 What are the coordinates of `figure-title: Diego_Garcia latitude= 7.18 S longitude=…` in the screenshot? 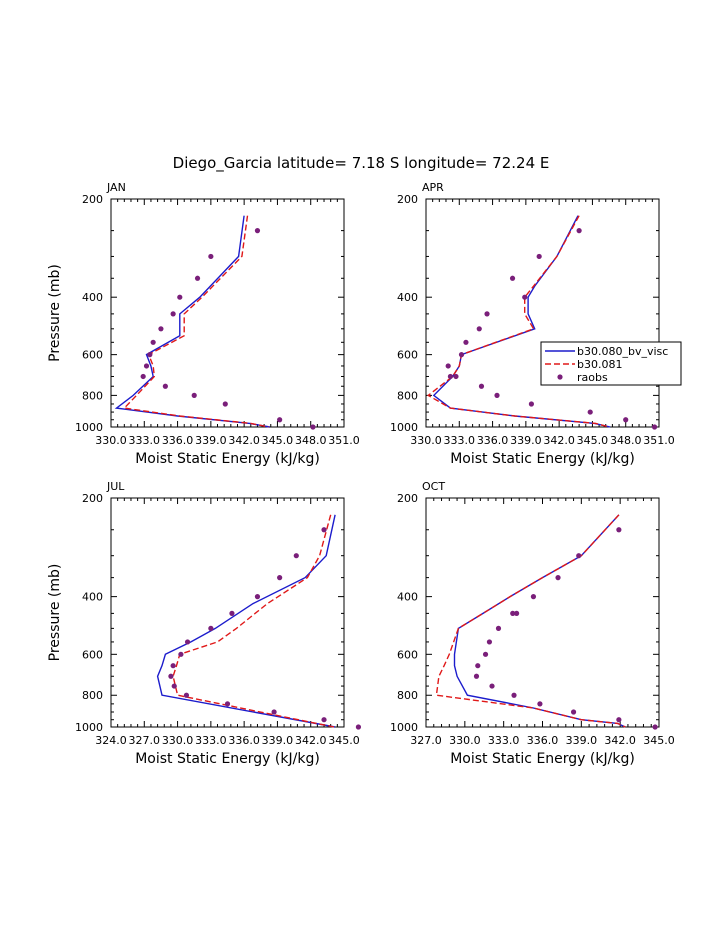 It's located at (361, 163).